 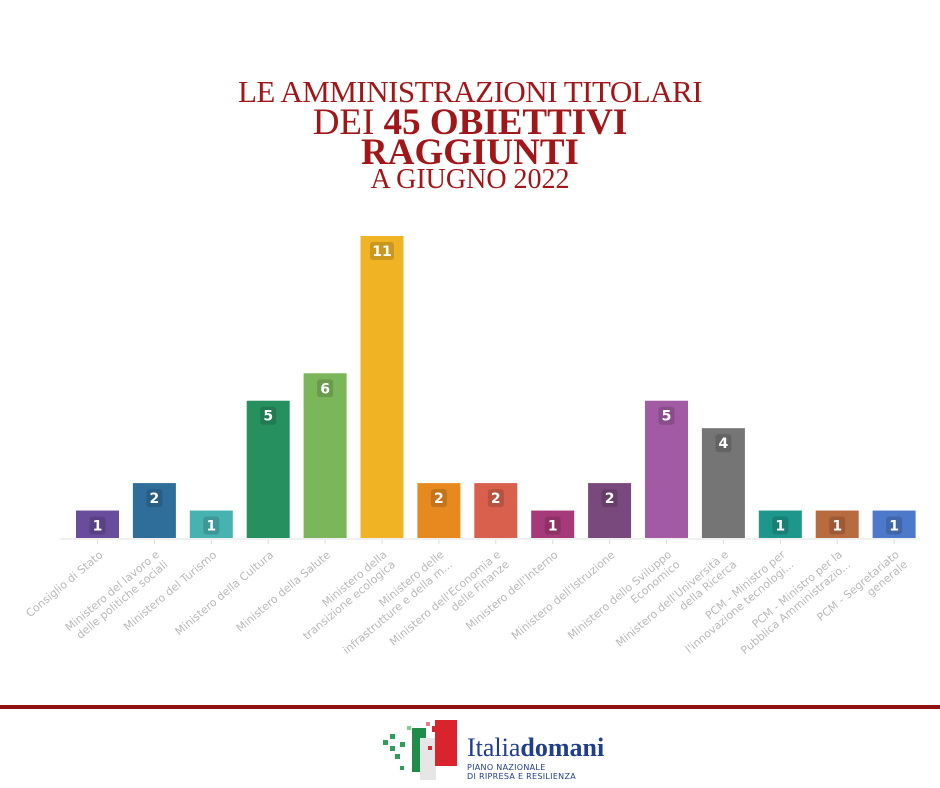 I want to click on footer-divider, so click(x=470, y=707).